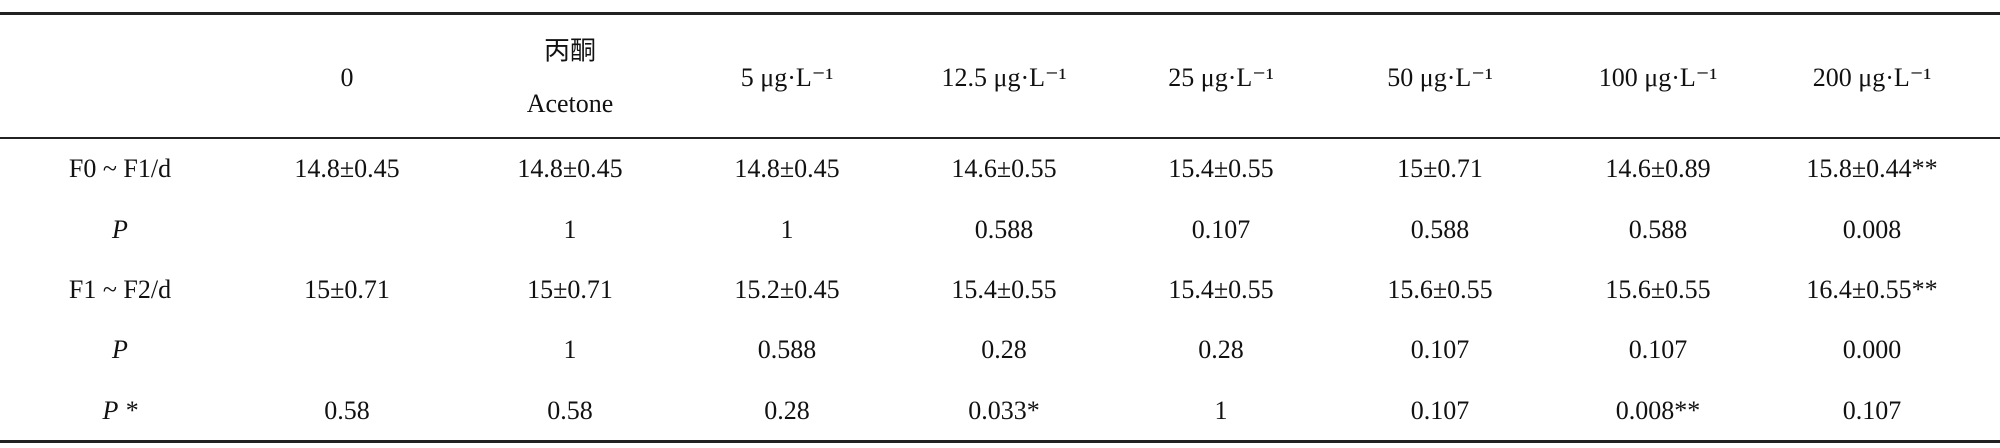  I want to click on table-cell: 14.6±0.55, so click(1004, 168).